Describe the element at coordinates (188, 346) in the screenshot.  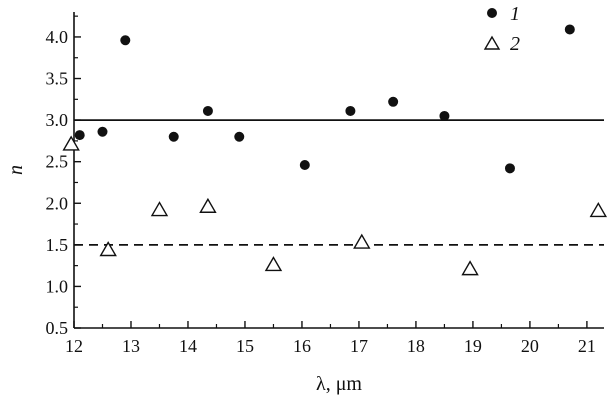
I see `x-tick-label: 14` at that location.